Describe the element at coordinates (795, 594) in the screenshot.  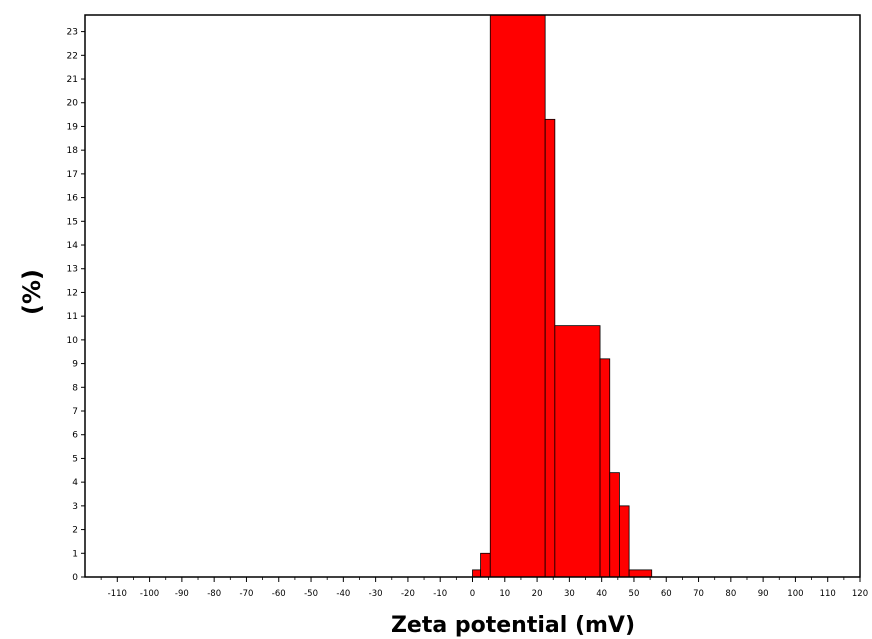
I see `x-tick-label: 100` at that location.